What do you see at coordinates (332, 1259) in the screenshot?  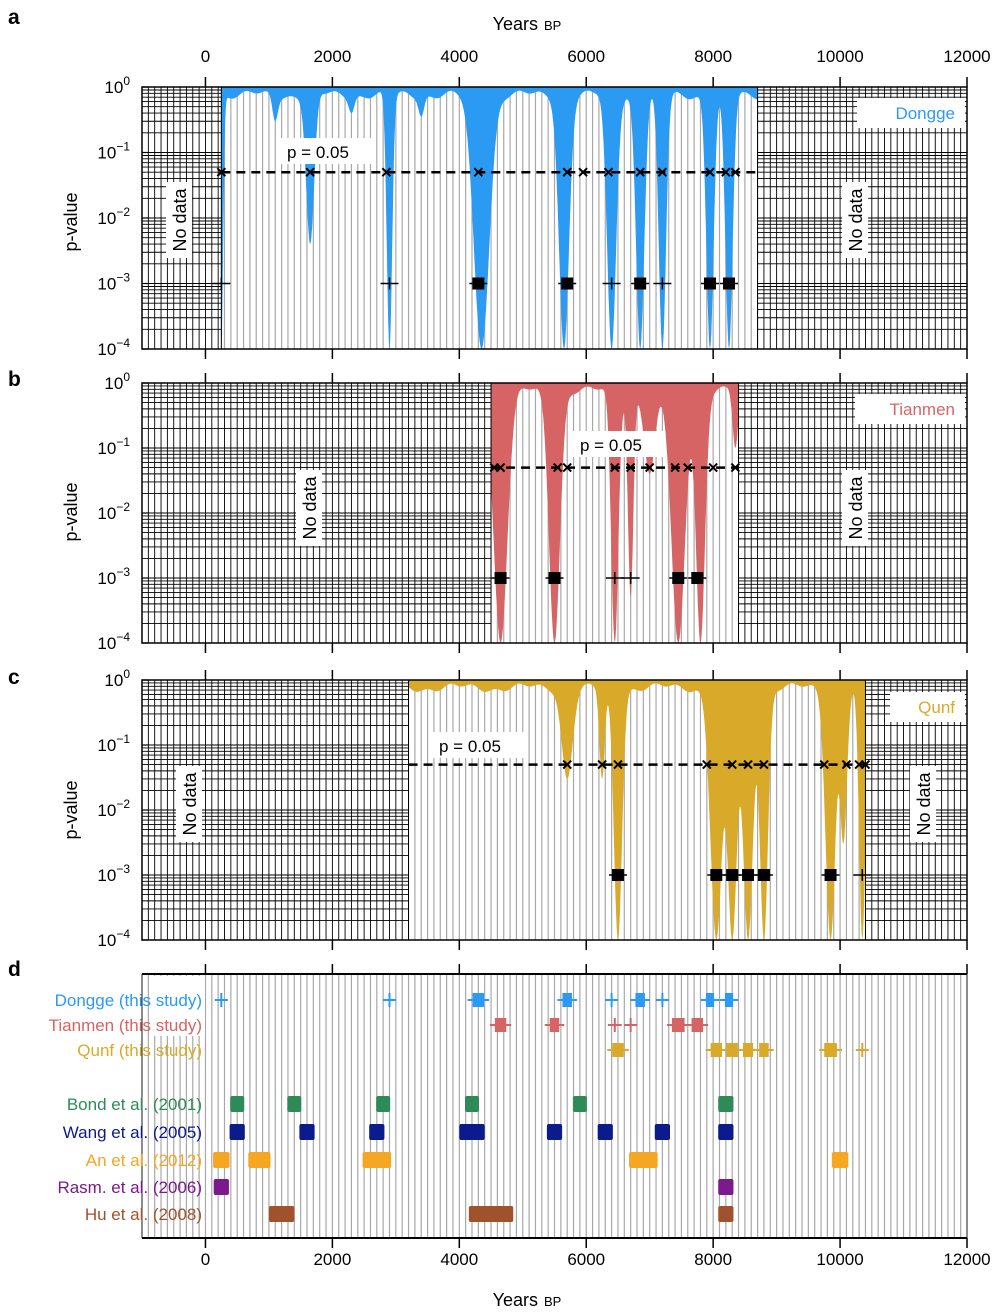 I see `x-tick-label-bottom: 2000` at bounding box center [332, 1259].